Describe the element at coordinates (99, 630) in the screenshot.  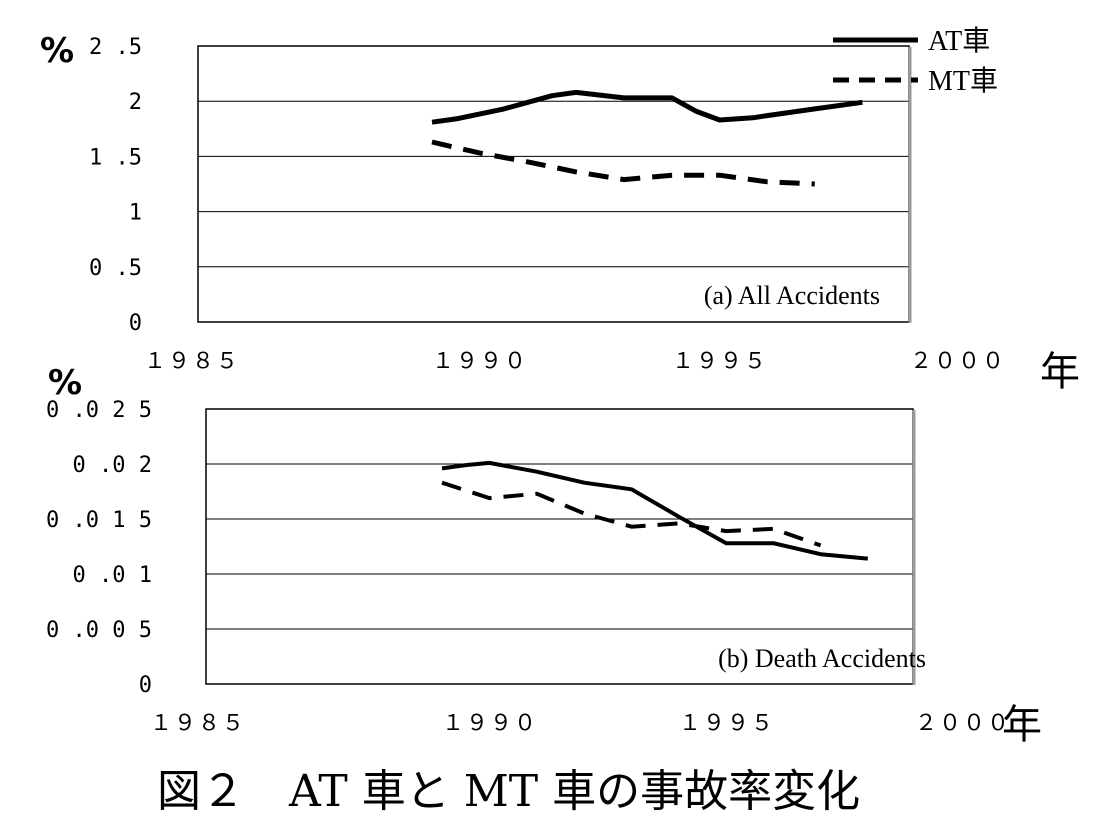
I see `y-tick-label: 0 .0 0 5` at that location.